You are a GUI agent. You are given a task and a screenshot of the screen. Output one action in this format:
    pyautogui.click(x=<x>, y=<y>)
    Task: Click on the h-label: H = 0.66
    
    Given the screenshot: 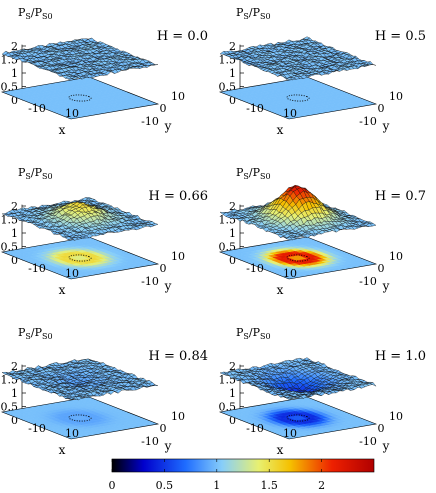 What is the action you would take?
    pyautogui.click(x=178, y=196)
    